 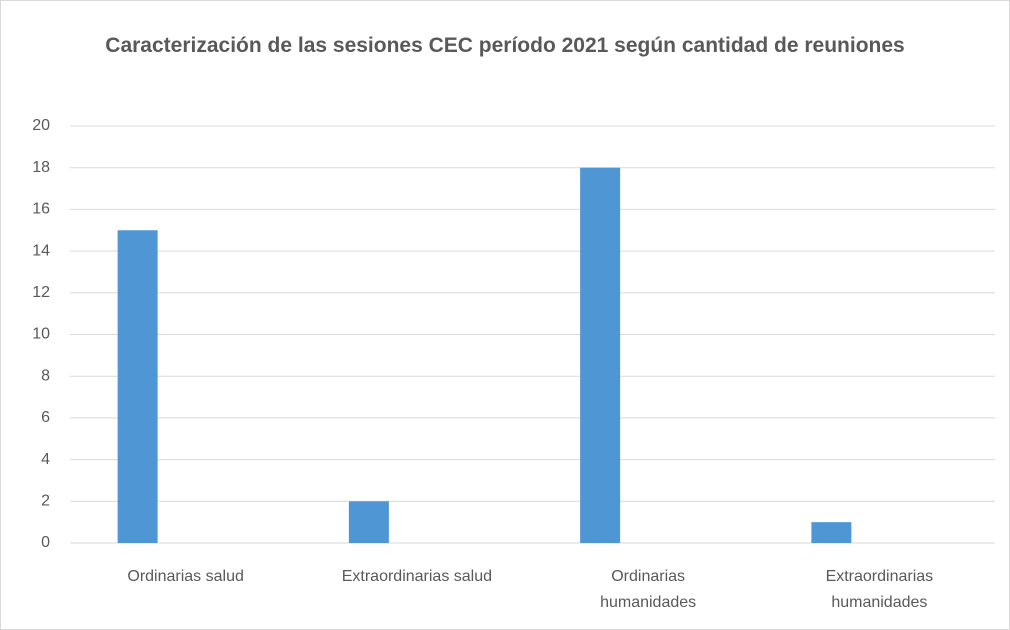 I want to click on y-tick-label: 14, so click(x=41, y=250).